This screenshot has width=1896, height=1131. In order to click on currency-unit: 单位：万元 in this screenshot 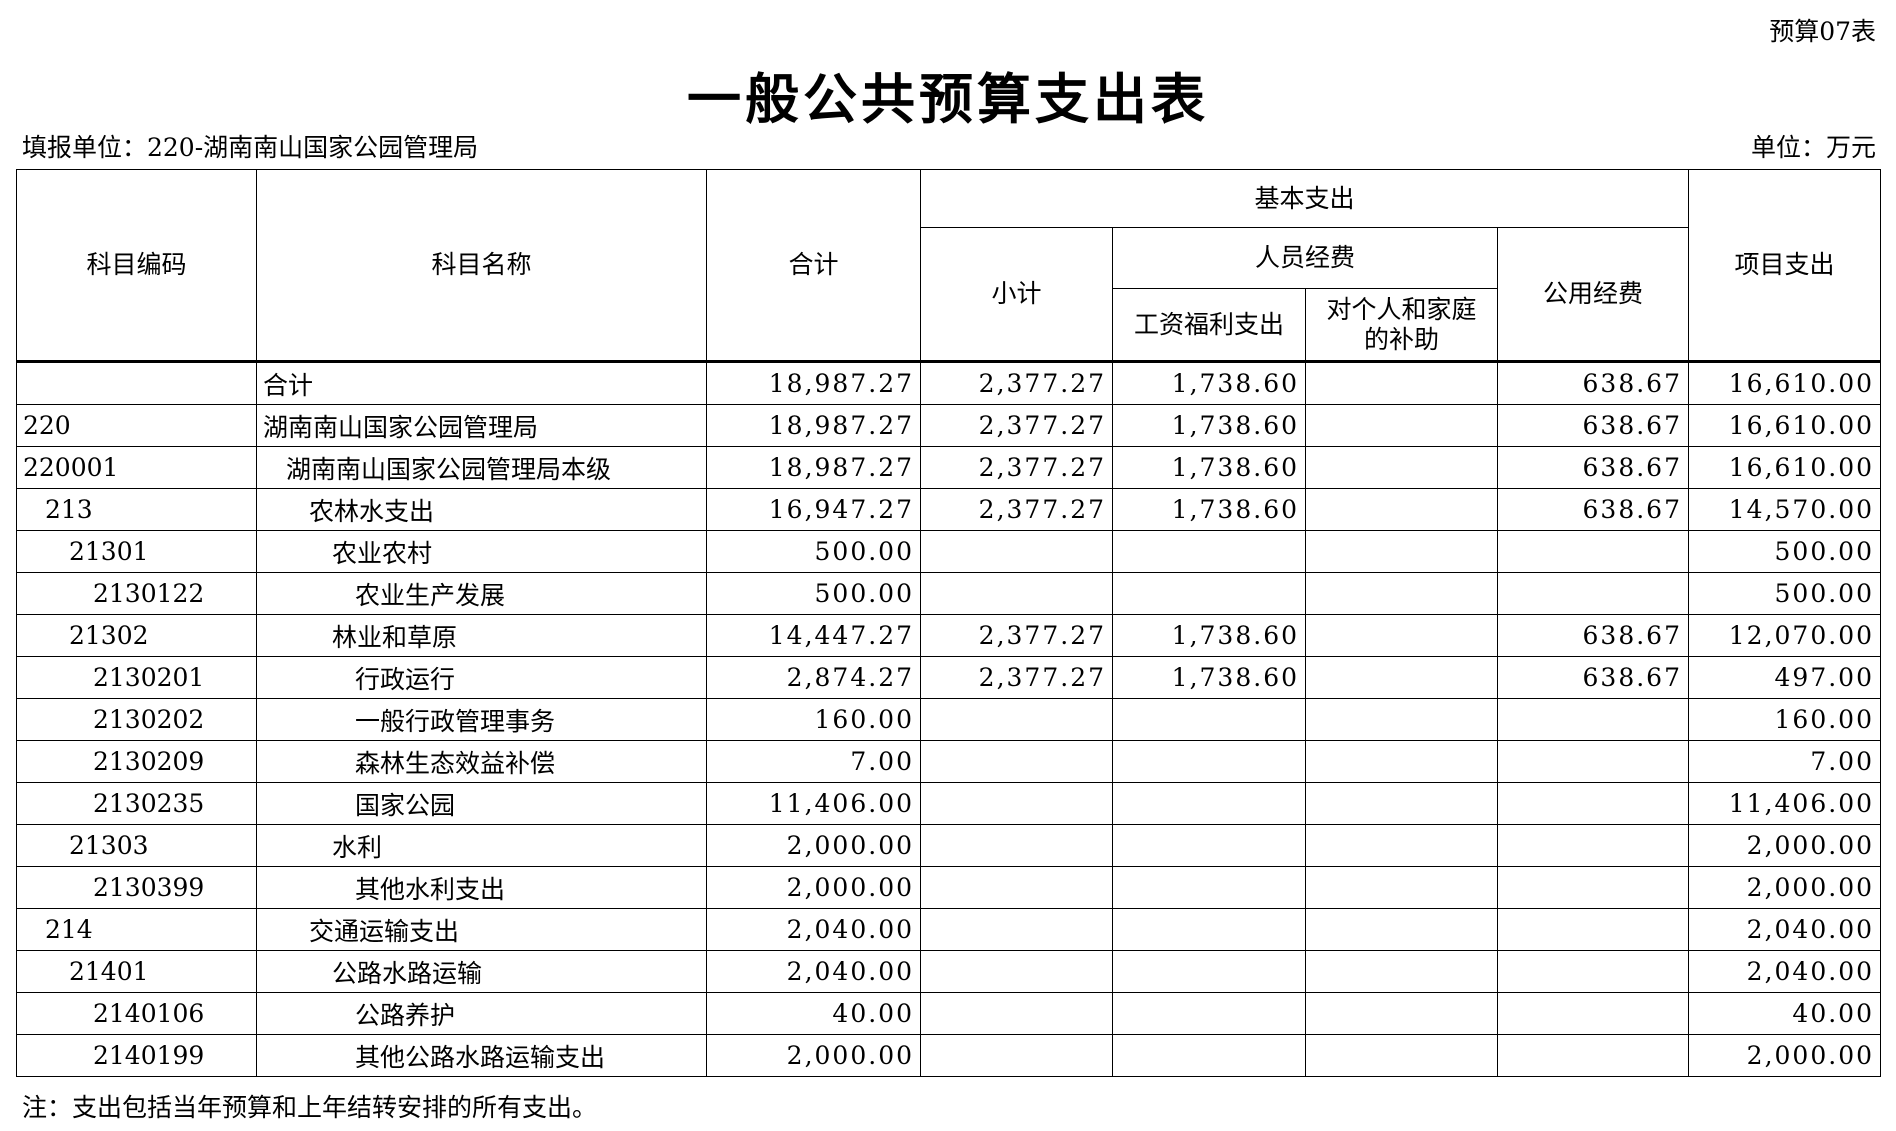, I will do `click(1813, 147)`.